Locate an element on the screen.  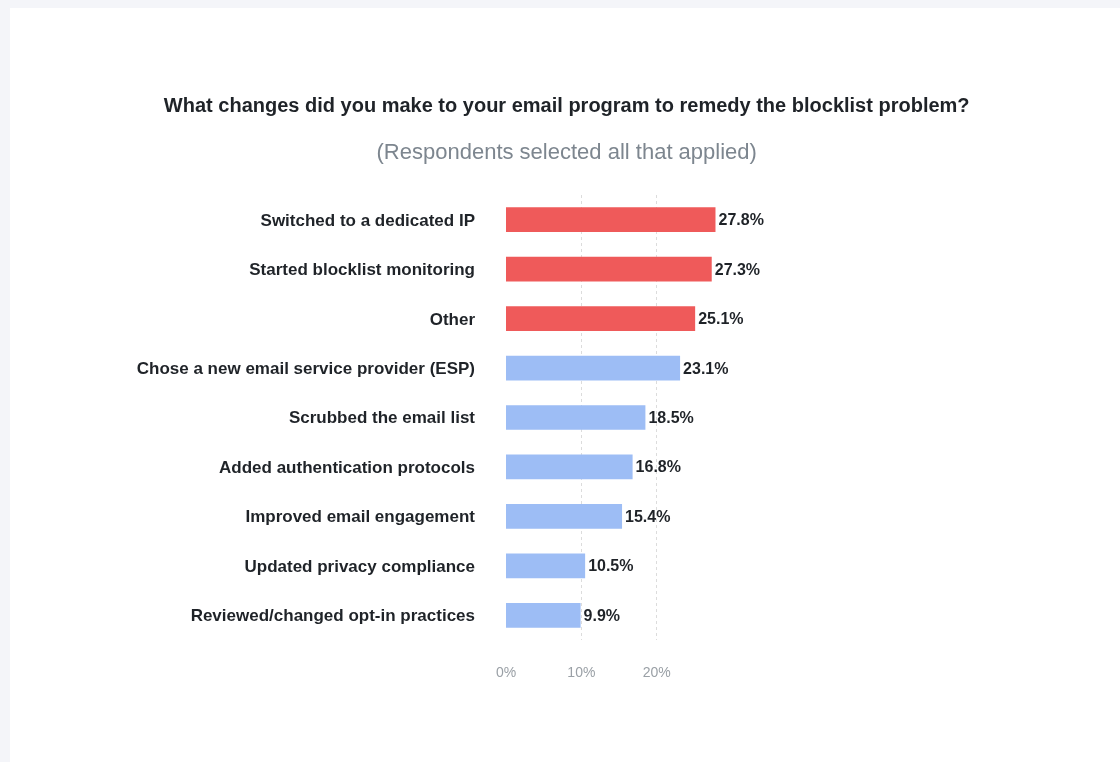
y-tick-label: Reviewed/changed opt-in practices is located at coordinates (332, 616).